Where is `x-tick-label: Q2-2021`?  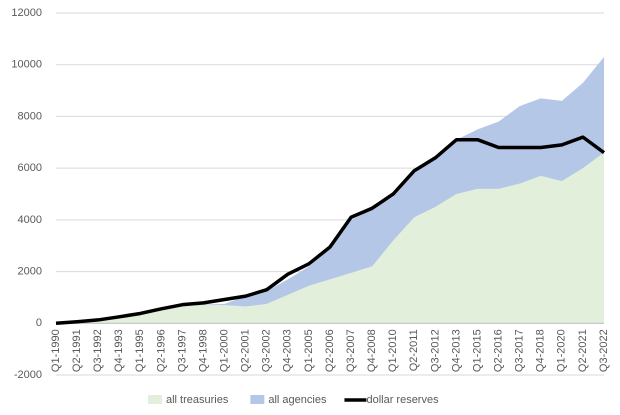
x-tick-label: Q2-2021 is located at coordinates (583, 350).